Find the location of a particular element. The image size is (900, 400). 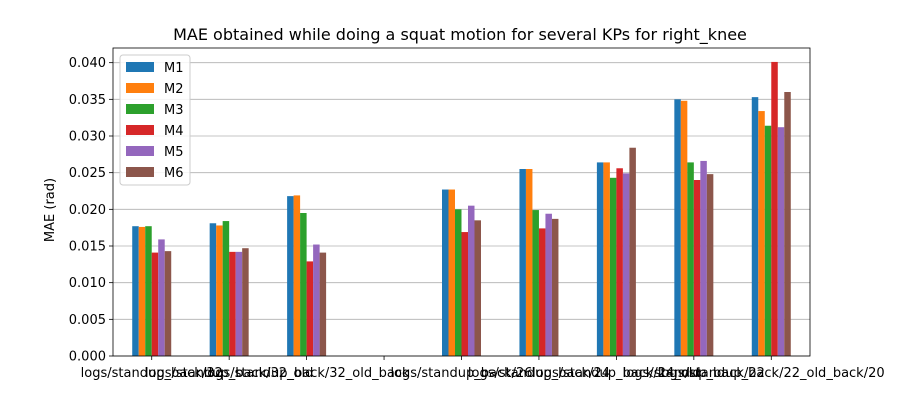

y-tick-label: 0.020 is located at coordinates (87, 210).